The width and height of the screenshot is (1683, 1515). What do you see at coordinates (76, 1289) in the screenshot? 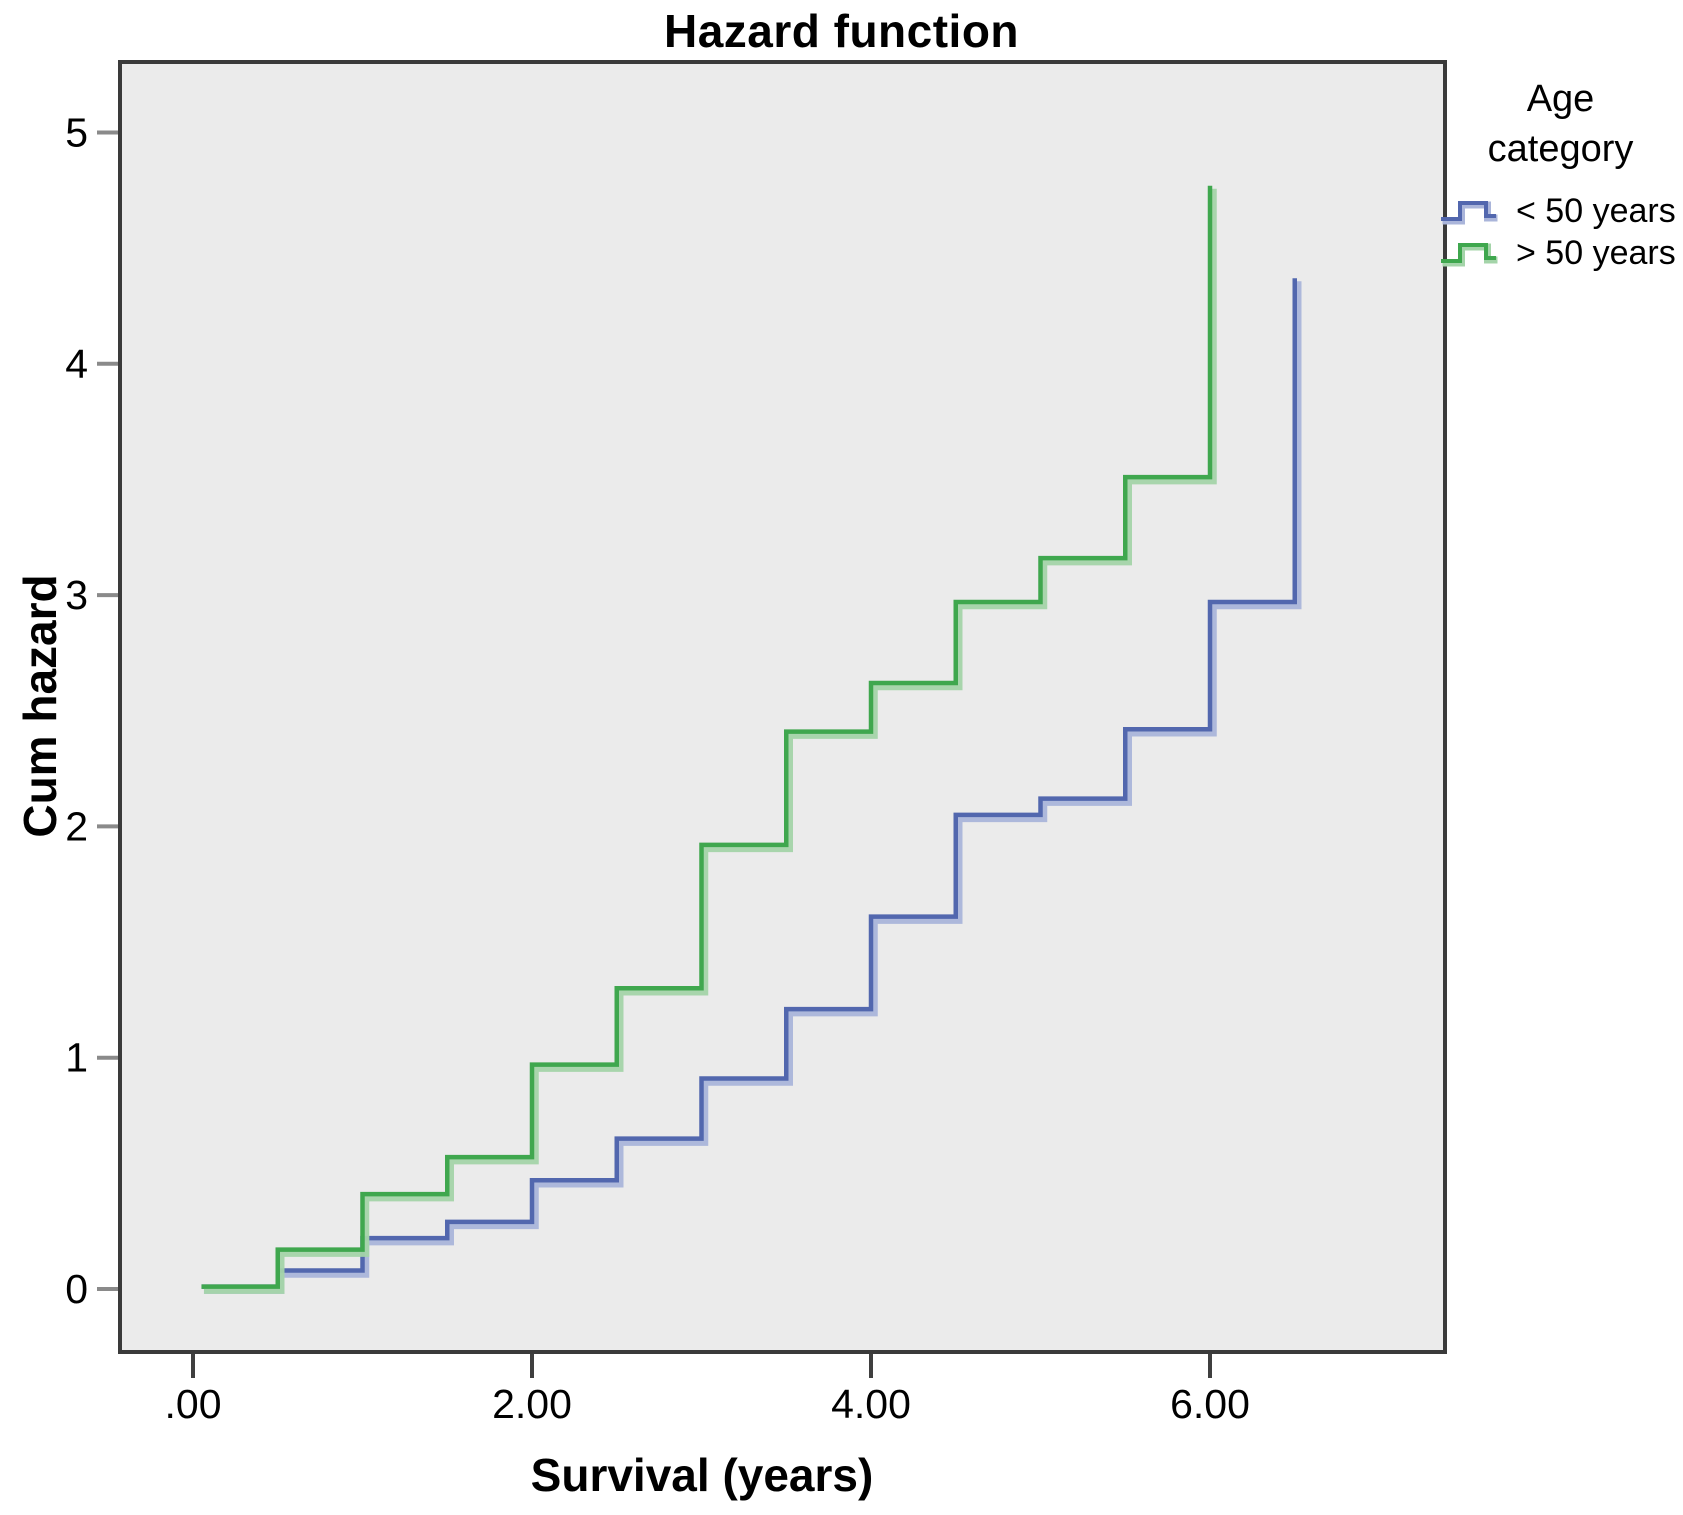
I see `y-tick-label: 0` at bounding box center [76, 1289].